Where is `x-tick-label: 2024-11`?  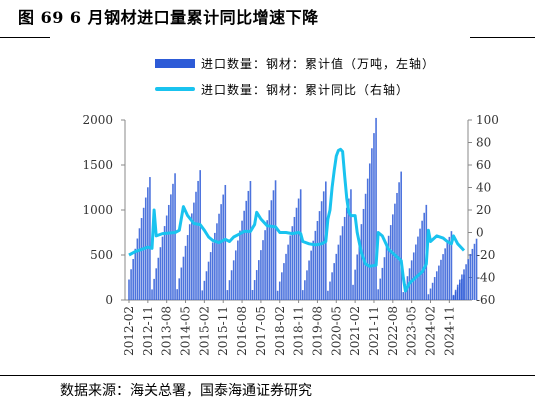 x-tick-label: 2024-11 is located at coordinates (449, 331).